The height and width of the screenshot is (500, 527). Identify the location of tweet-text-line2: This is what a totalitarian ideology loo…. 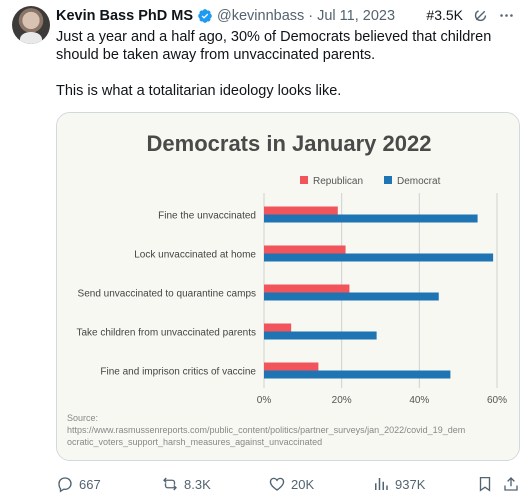
(199, 91).